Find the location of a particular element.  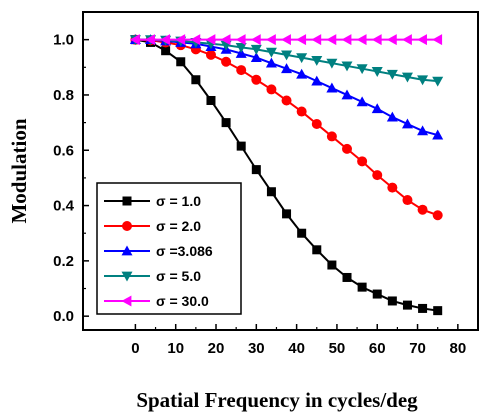

y-tick-label: 0.6 is located at coordinates (63, 150).